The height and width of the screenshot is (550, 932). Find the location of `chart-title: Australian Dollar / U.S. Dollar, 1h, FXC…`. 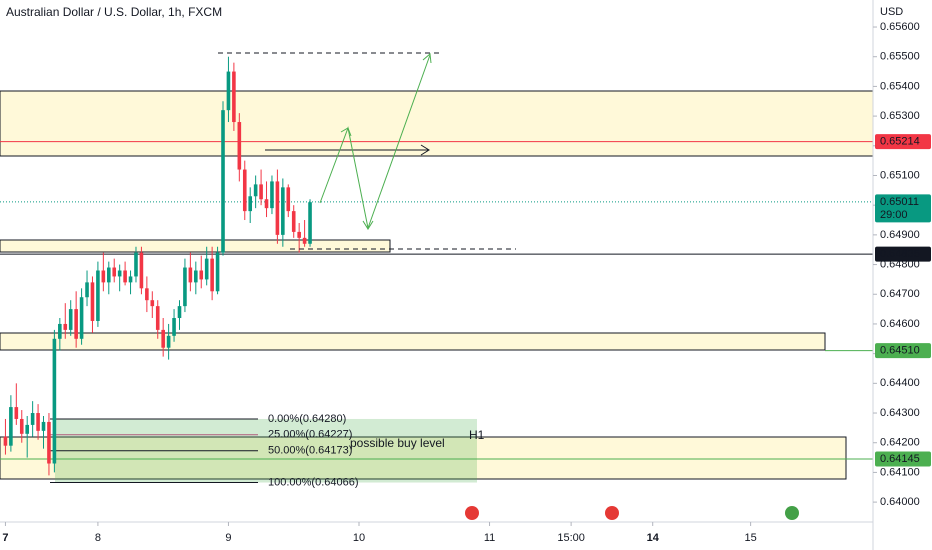

chart-title: Australian Dollar / U.S. Dollar, 1h, FXC… is located at coordinates (114, 12).